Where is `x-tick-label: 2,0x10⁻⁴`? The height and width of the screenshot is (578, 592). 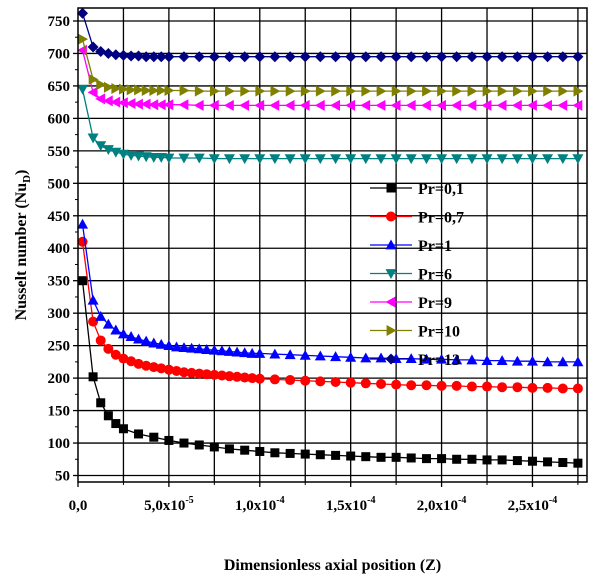
x-tick-label: 2,0x10⁻⁴ is located at coordinates (442, 504).